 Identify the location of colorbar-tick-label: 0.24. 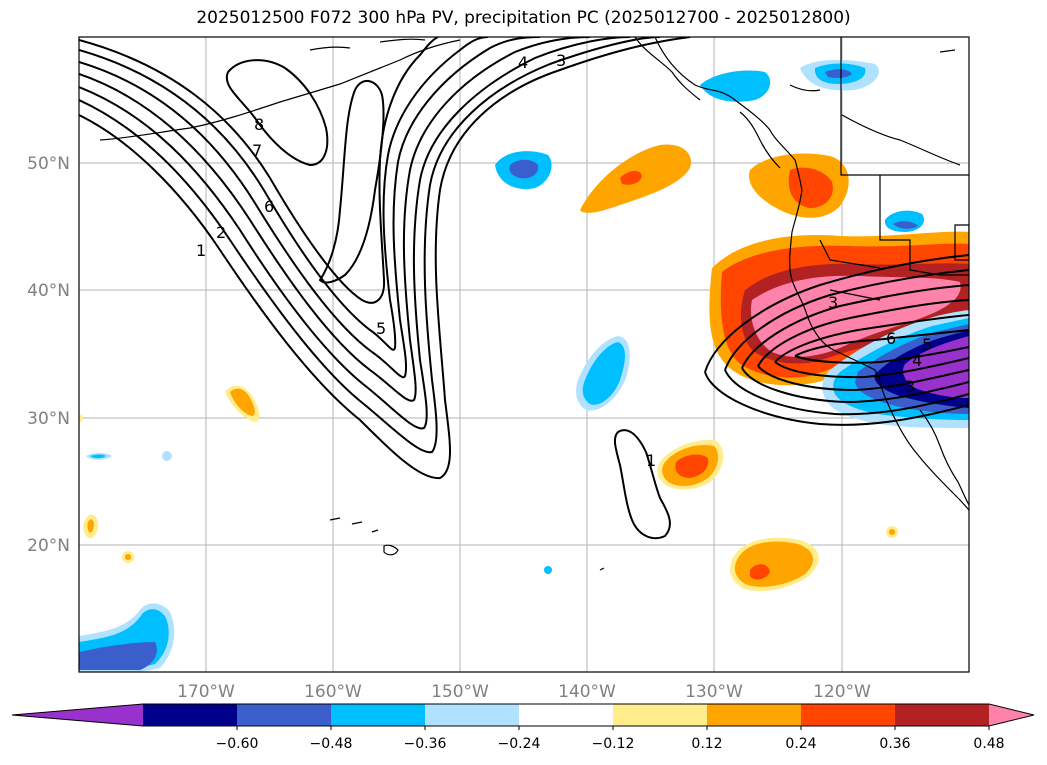
(800, 744).